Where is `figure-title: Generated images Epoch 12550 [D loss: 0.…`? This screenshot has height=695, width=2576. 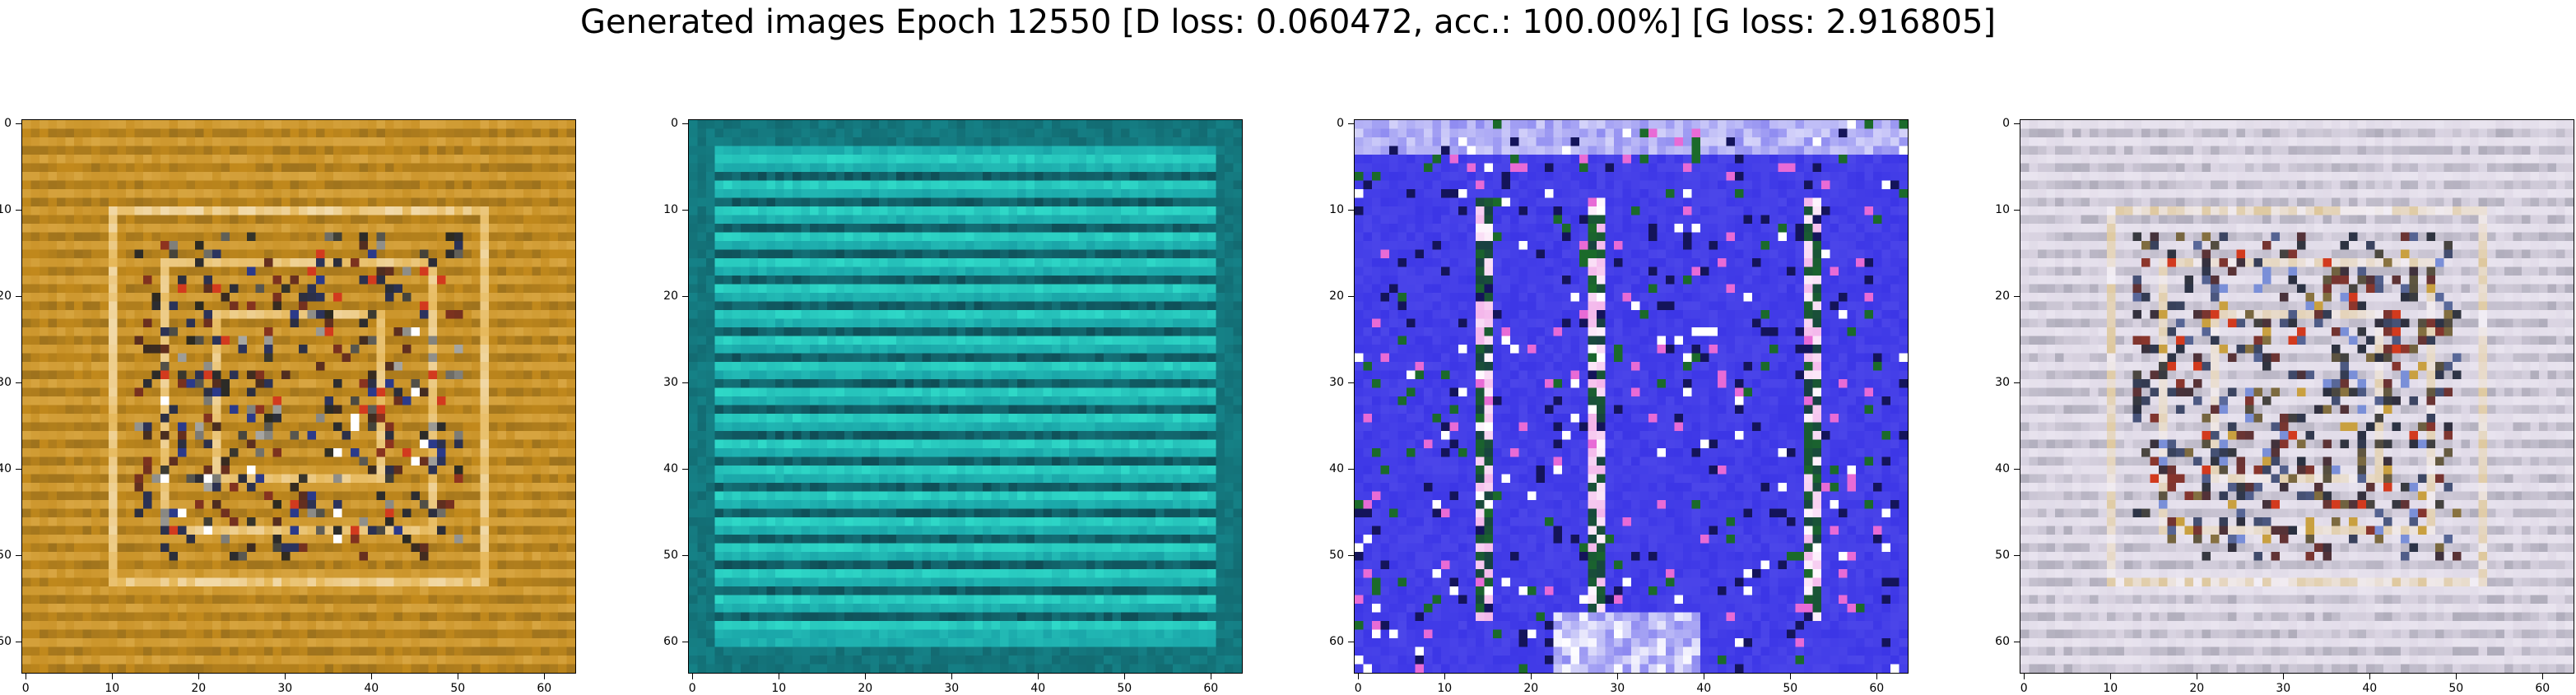
figure-title: Generated images Epoch 12550 [D loss: 0.… is located at coordinates (1288, 22).